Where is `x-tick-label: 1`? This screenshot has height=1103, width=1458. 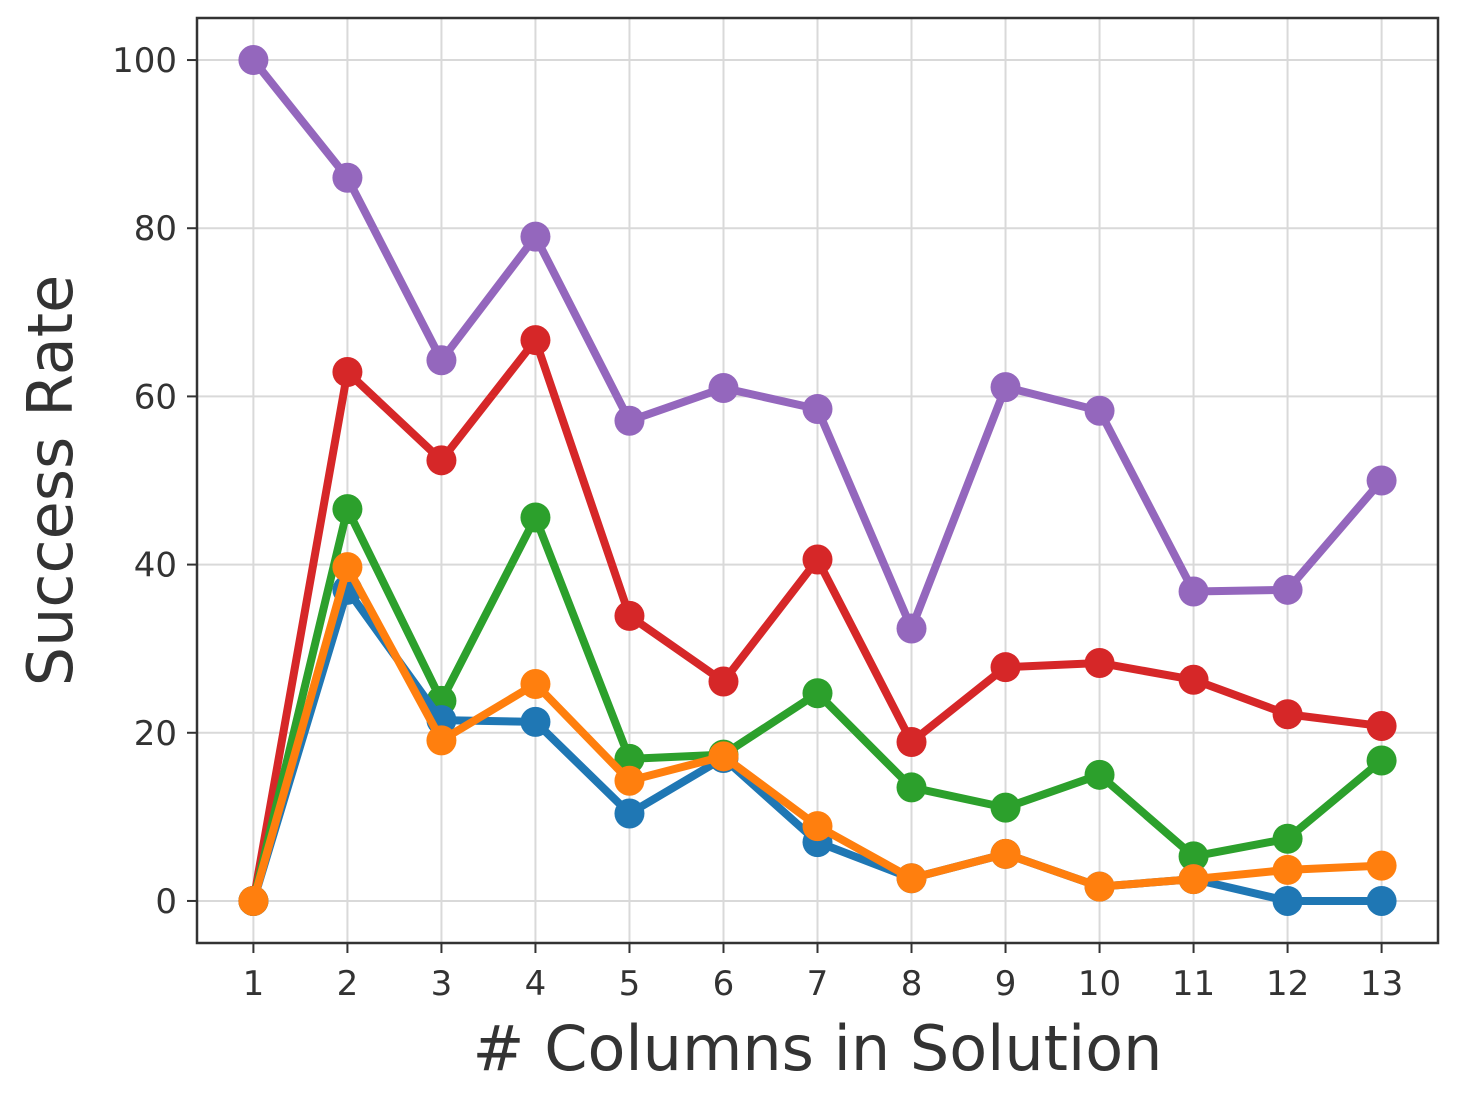 x-tick-label: 1 is located at coordinates (254, 984).